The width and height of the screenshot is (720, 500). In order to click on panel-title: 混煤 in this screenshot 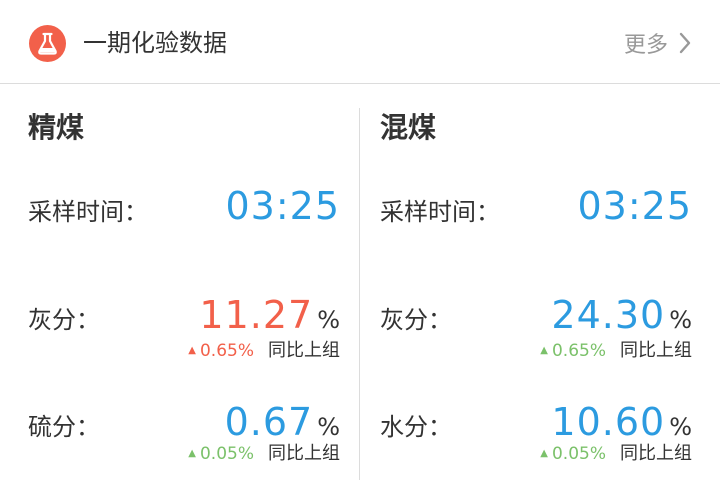, I will do `click(408, 127)`.